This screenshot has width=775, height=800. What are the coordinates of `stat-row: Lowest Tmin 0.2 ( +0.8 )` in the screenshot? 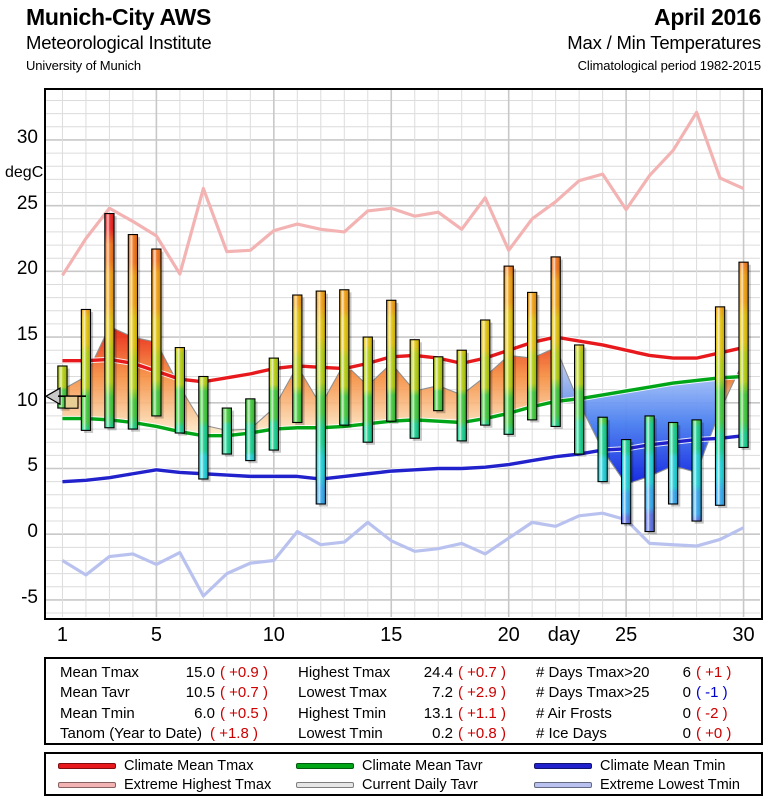 It's located at (410, 734).